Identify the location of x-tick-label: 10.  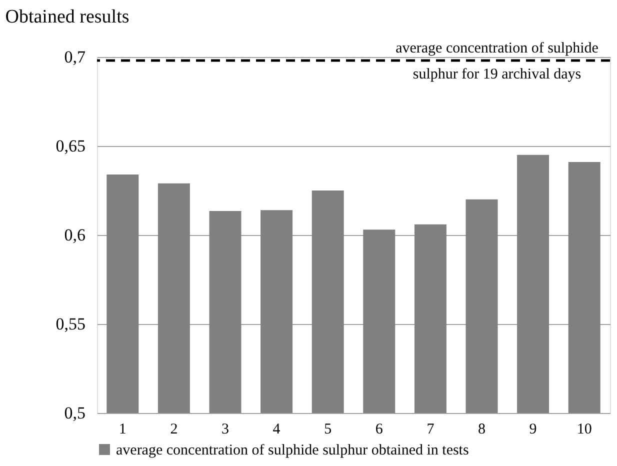
(584, 430).